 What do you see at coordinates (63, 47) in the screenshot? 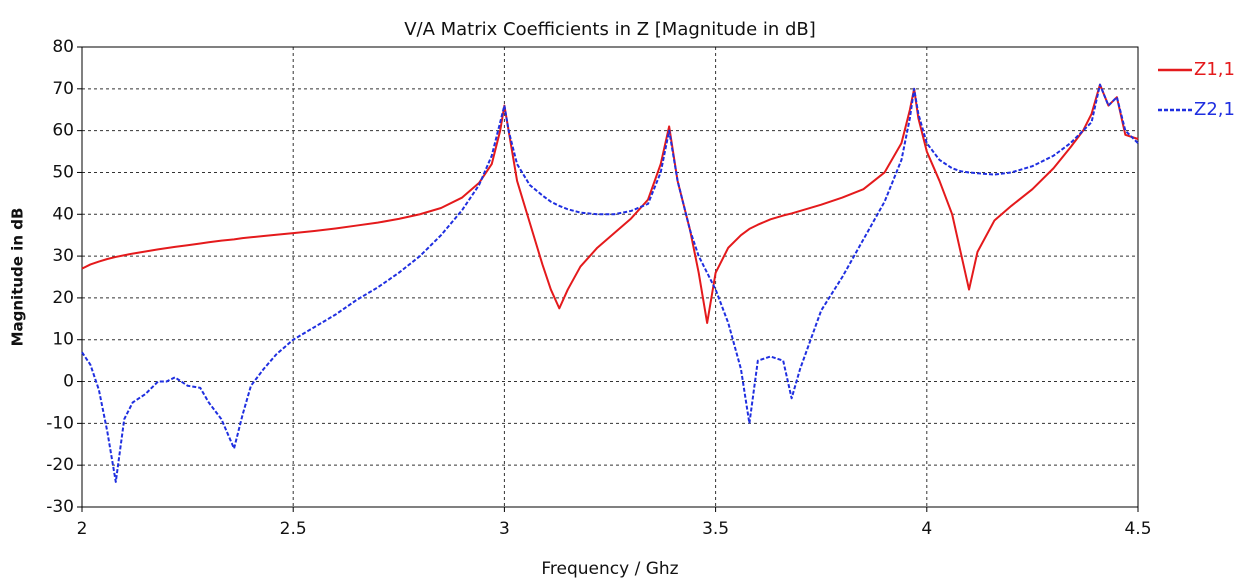
I see `y-tick-label: 80` at bounding box center [63, 47].